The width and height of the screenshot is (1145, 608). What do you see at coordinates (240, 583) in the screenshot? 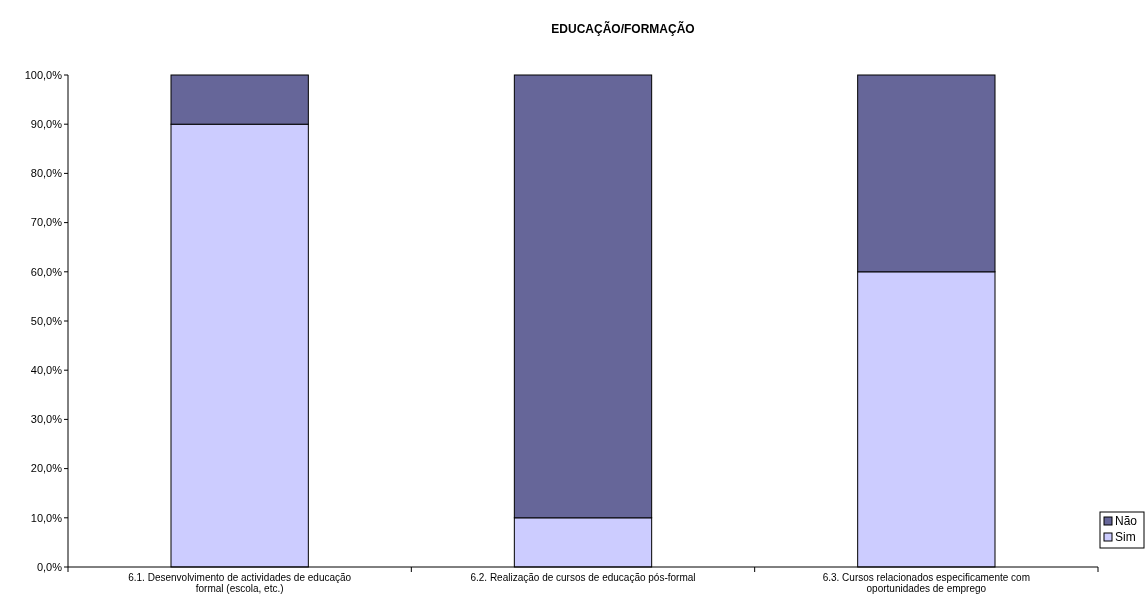
I see `x-tick-label: 6.1. Desenvolvimento de actividades de educação formal (escola, etc.)` at bounding box center [240, 583].